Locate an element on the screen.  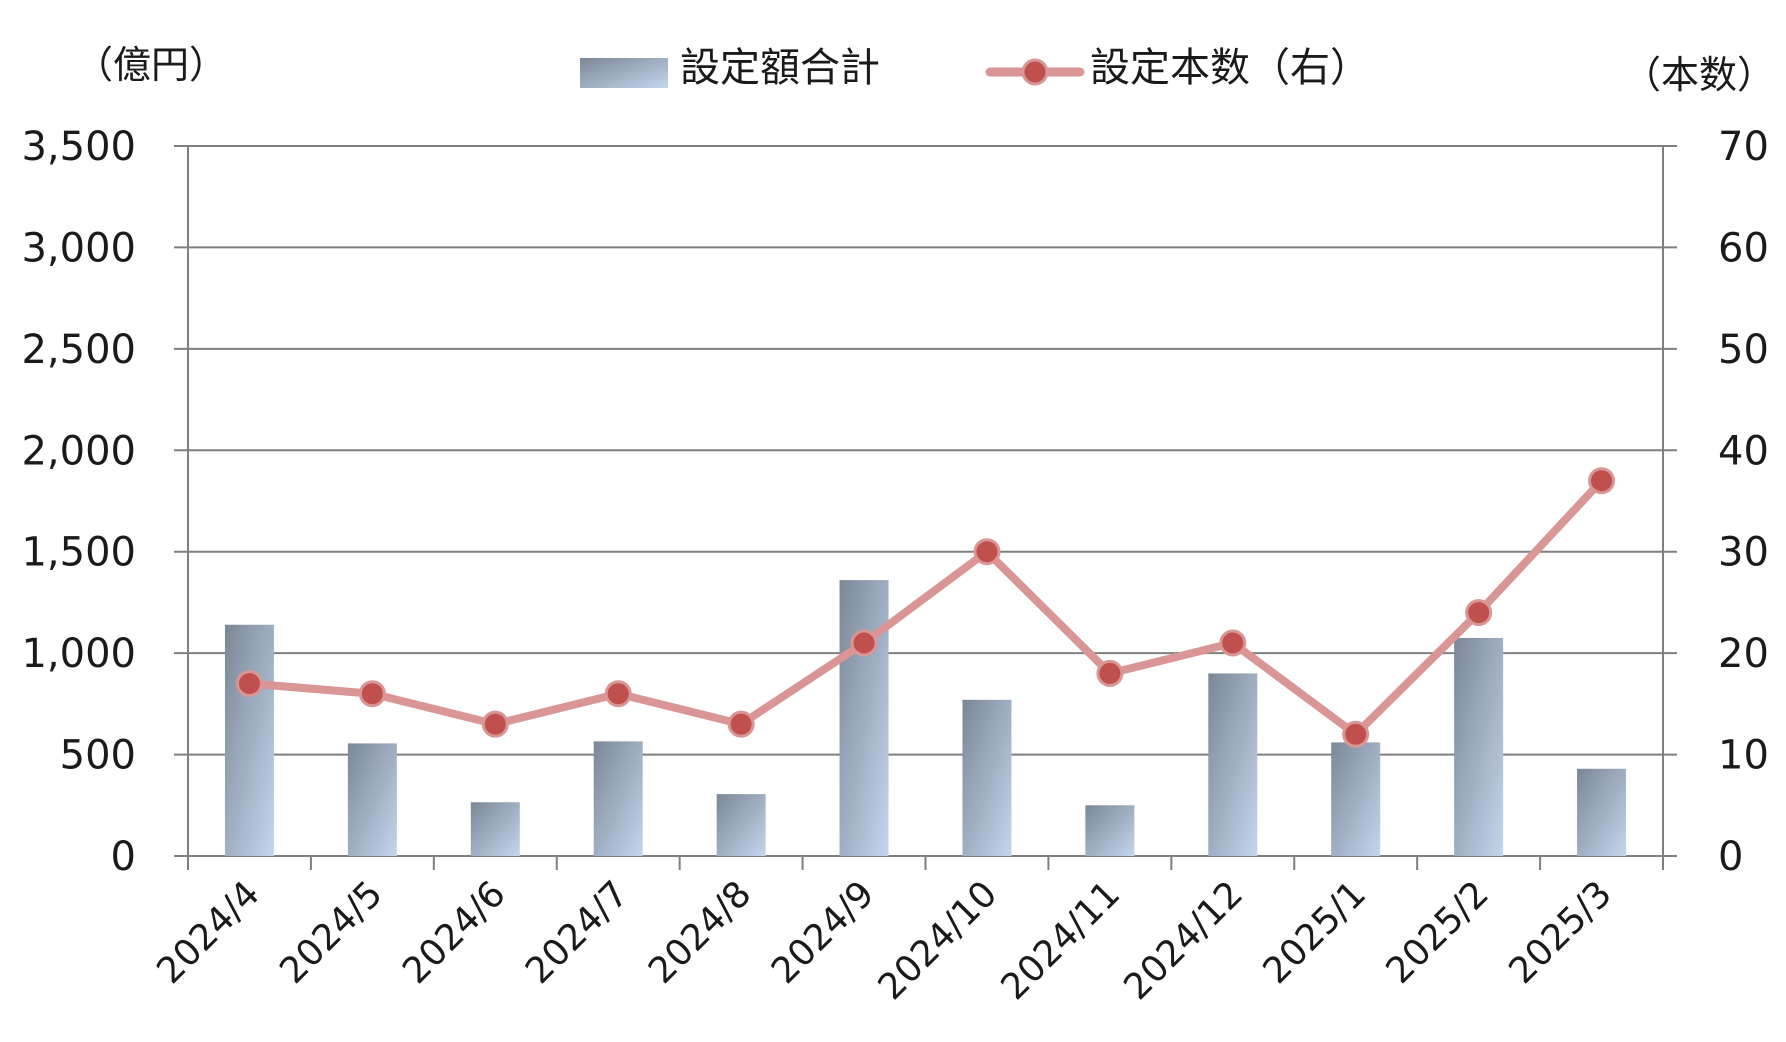
x-tick-label: 2025/3 is located at coordinates (1560, 932).